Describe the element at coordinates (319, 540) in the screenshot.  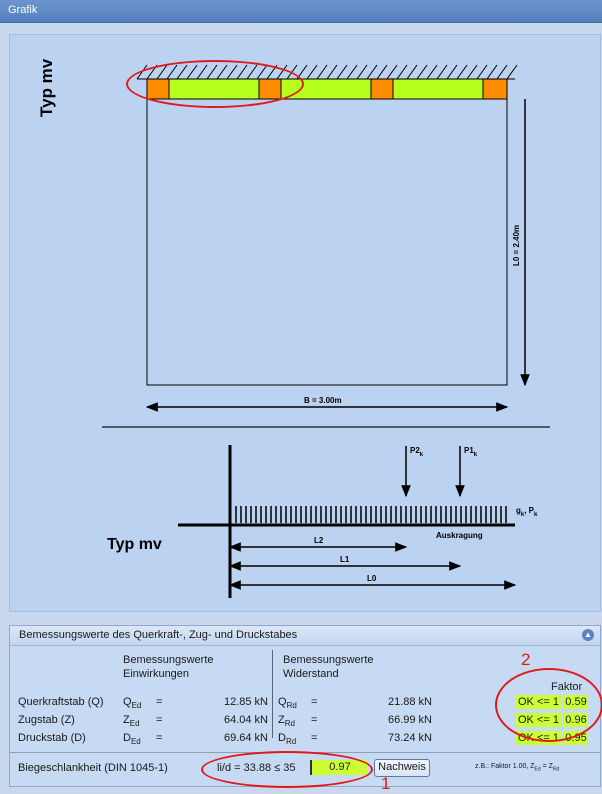
I see `l2-label: L2` at that location.